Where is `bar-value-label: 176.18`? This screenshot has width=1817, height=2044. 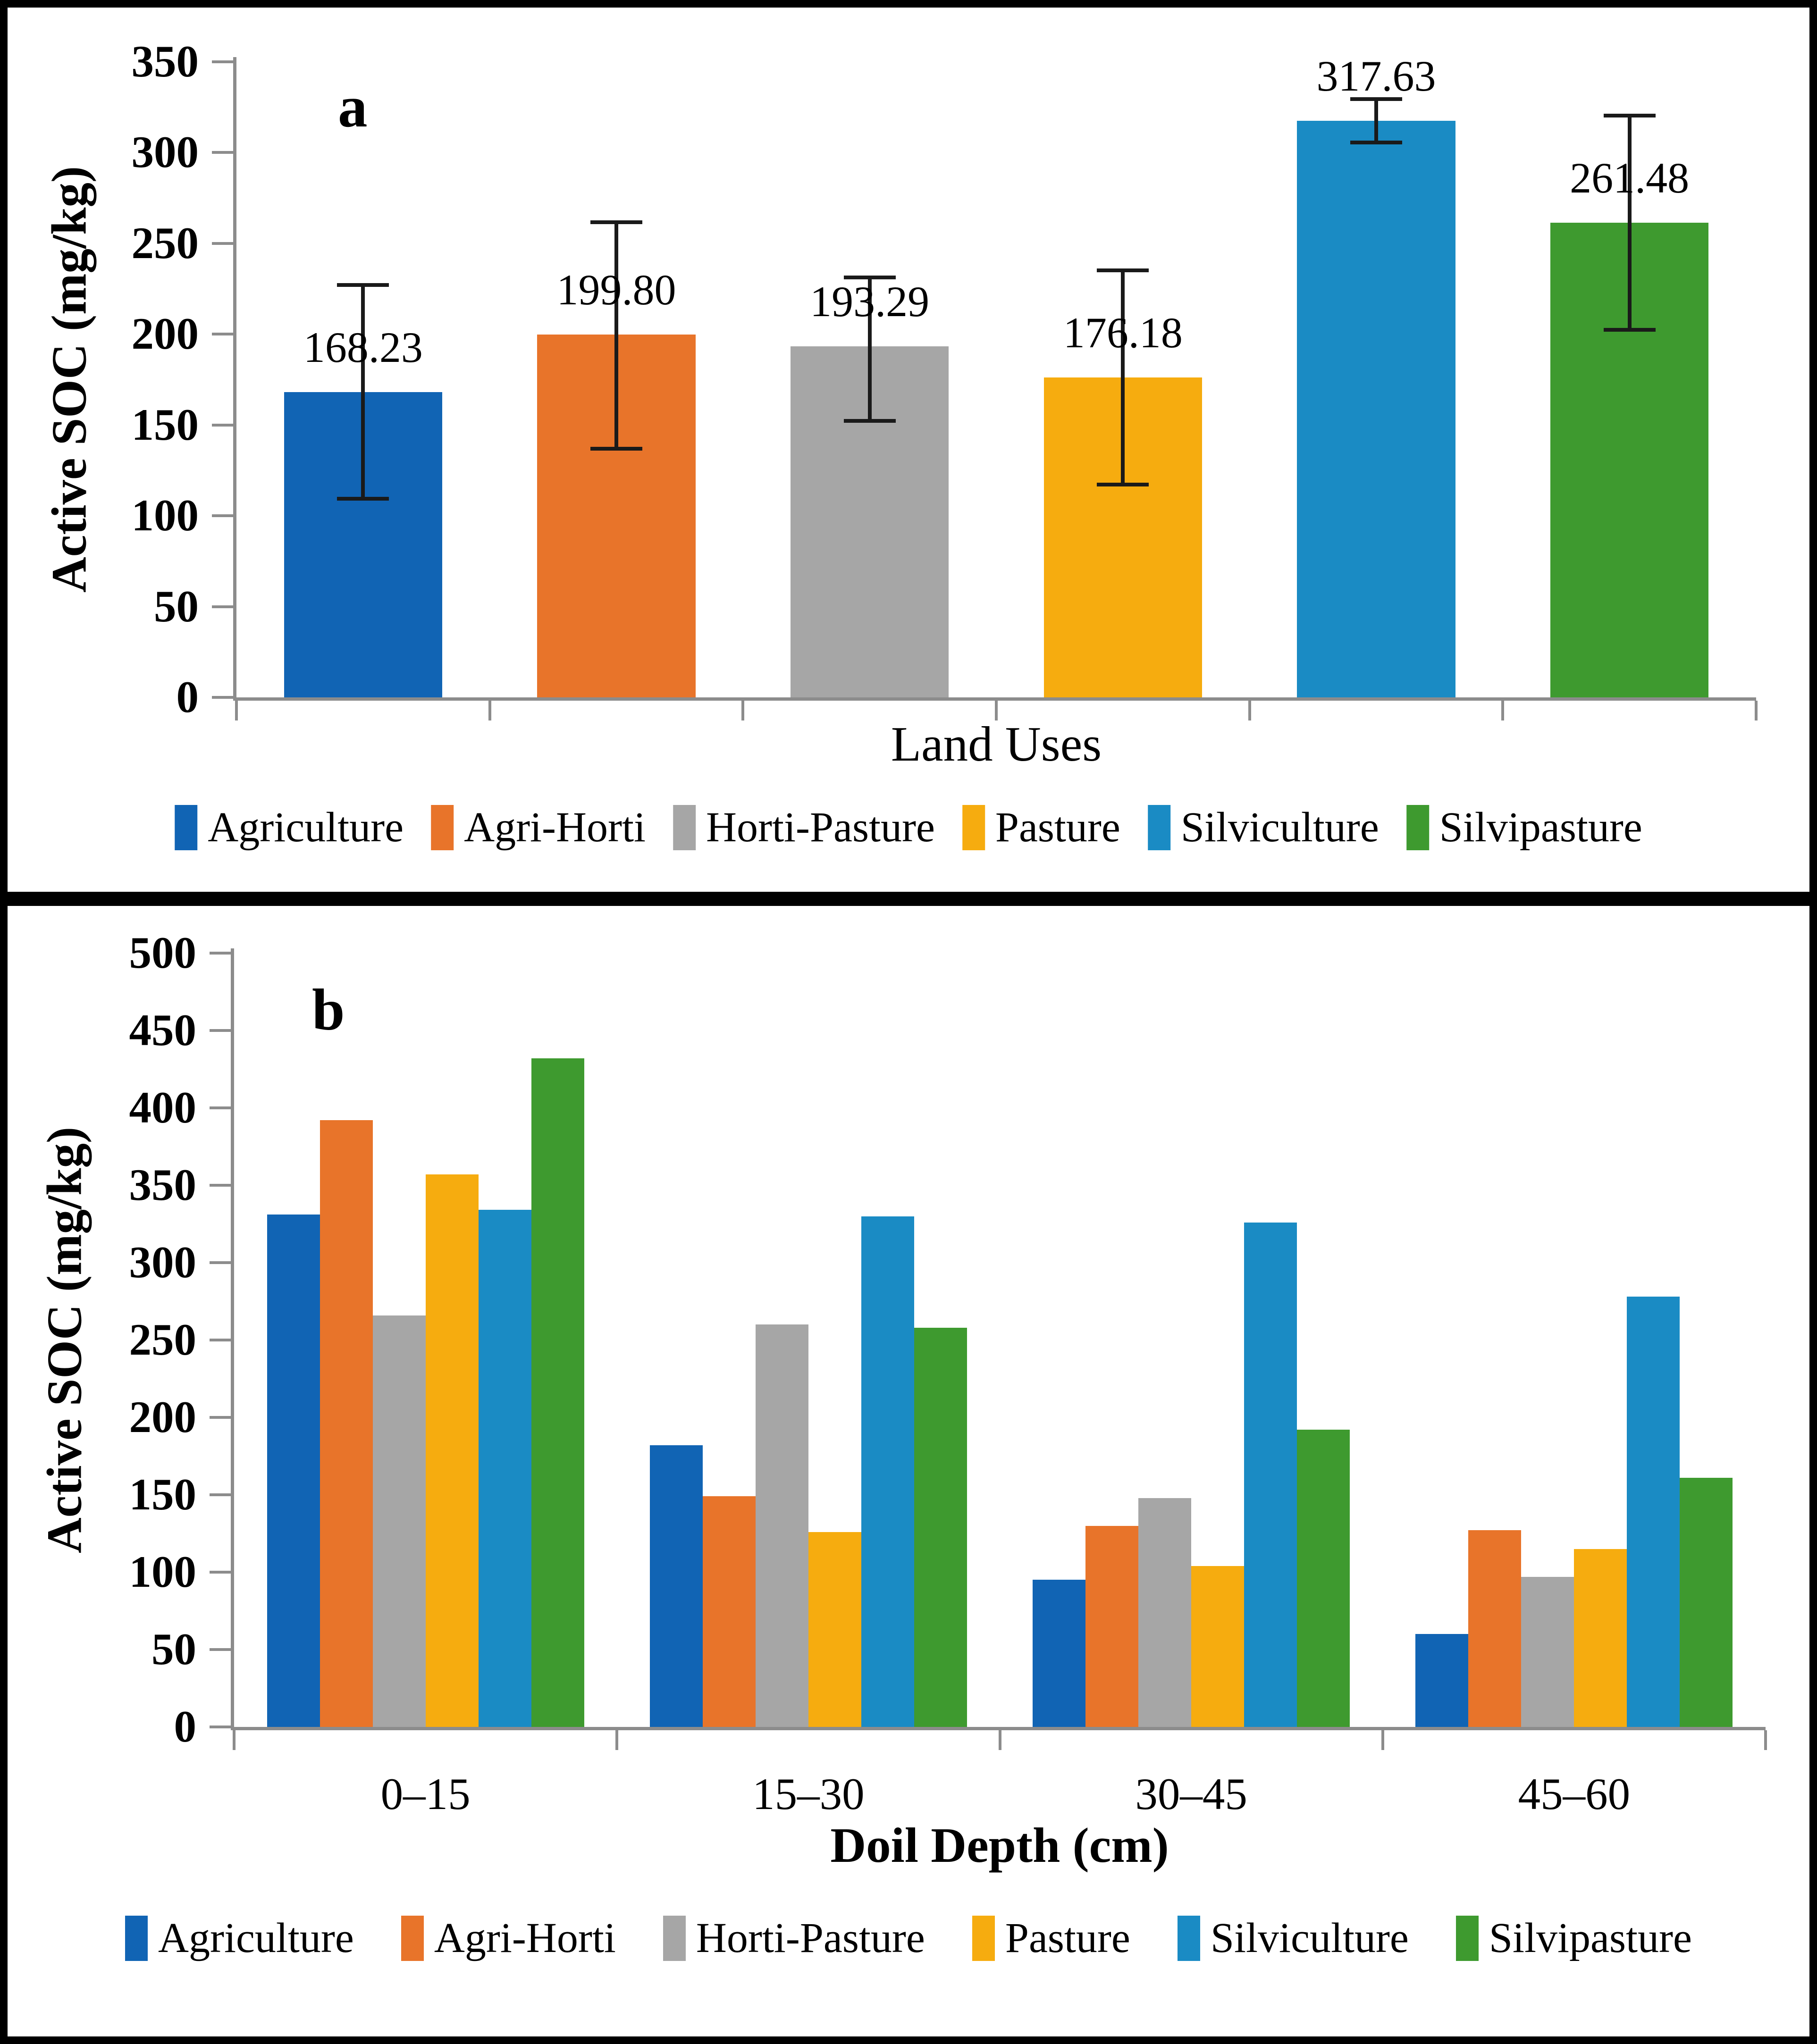 bar-value-label: 176.18 is located at coordinates (1123, 332).